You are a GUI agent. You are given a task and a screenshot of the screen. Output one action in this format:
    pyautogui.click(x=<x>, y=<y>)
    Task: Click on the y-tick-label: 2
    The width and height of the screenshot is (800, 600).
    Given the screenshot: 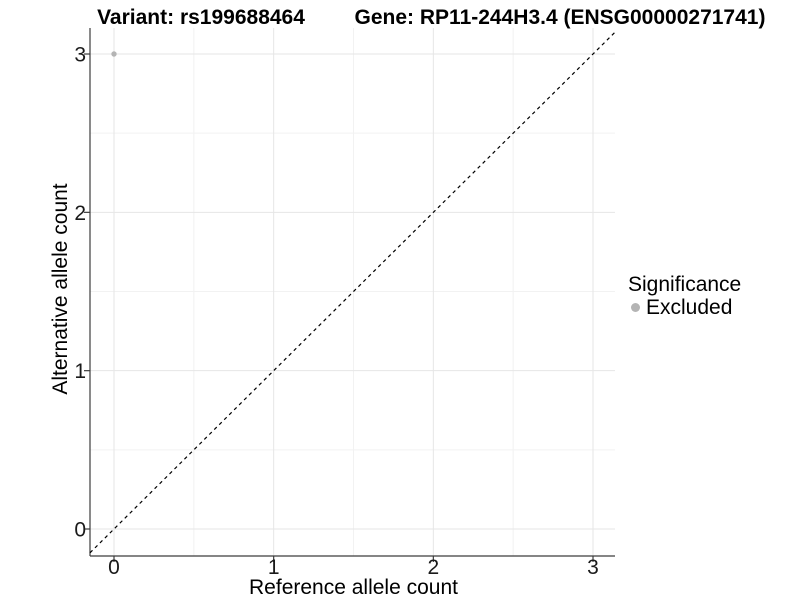 What is the action you would take?
    pyautogui.click(x=80, y=213)
    